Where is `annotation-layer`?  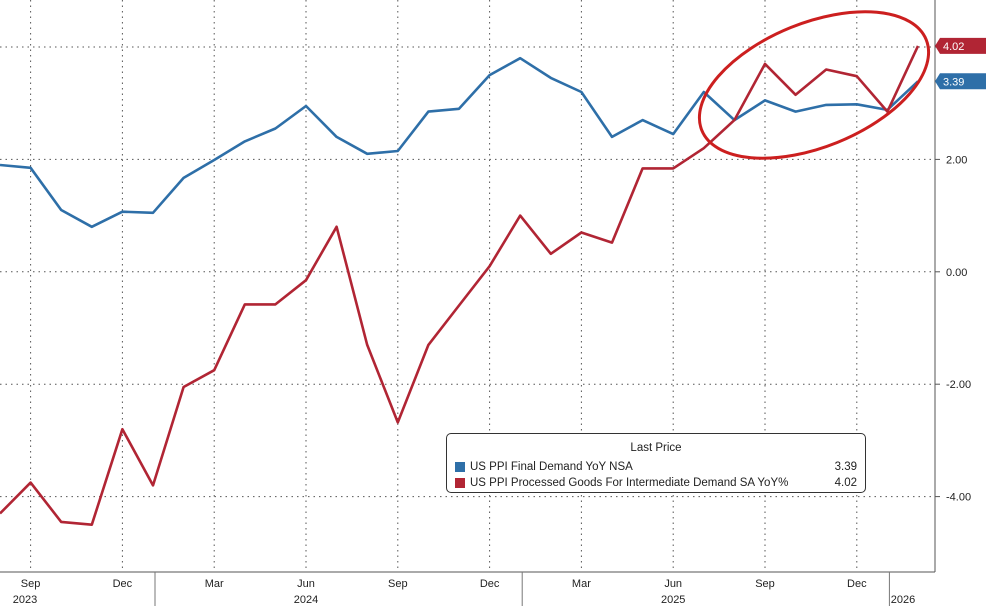
annotation-layer is located at coordinates (814, 85).